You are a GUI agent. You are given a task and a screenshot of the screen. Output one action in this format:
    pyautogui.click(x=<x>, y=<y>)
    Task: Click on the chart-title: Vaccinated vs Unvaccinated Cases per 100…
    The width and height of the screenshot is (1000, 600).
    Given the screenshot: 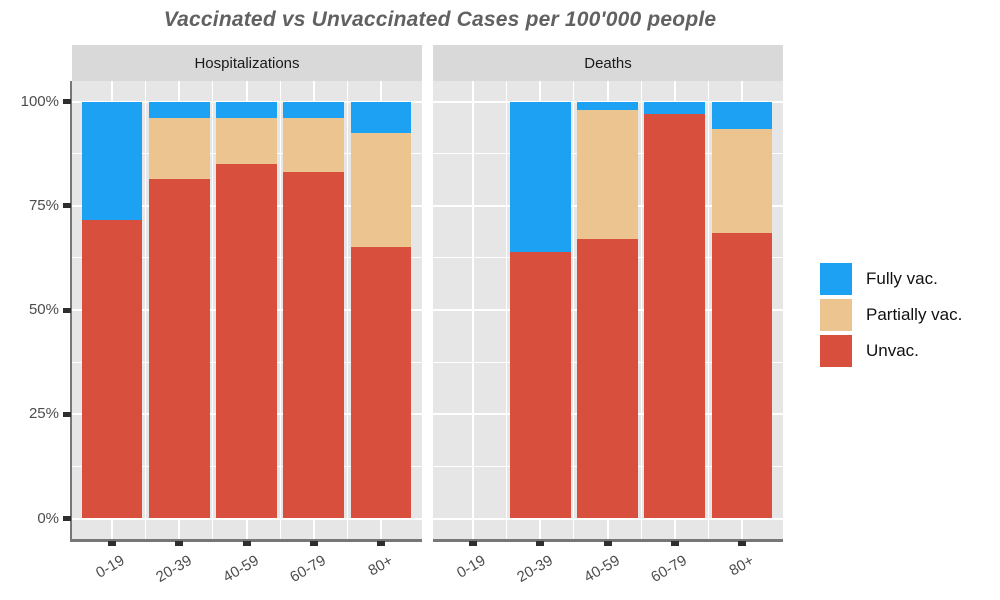 What is the action you would take?
    pyautogui.click(x=440, y=19)
    